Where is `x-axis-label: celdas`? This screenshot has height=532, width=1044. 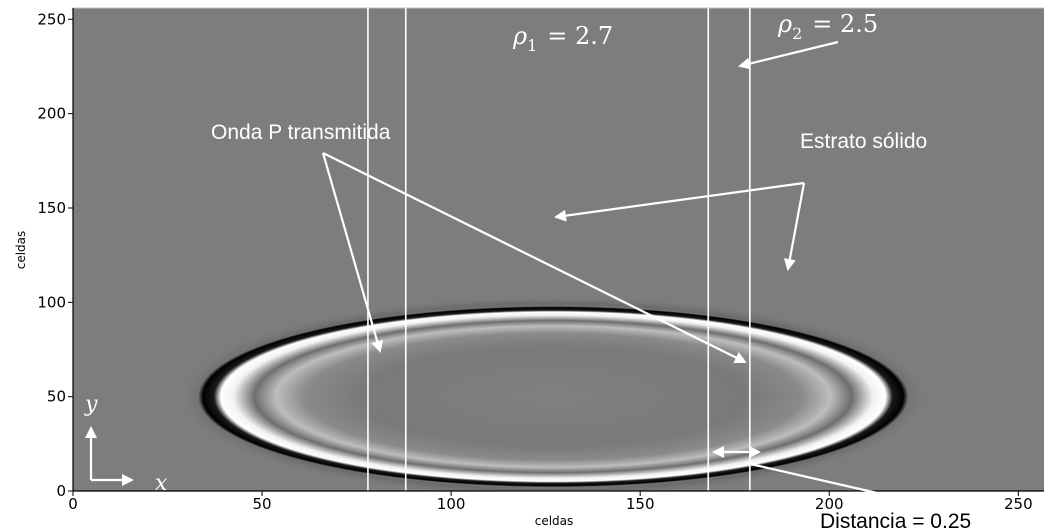 x-axis-label: celdas is located at coordinates (554, 521).